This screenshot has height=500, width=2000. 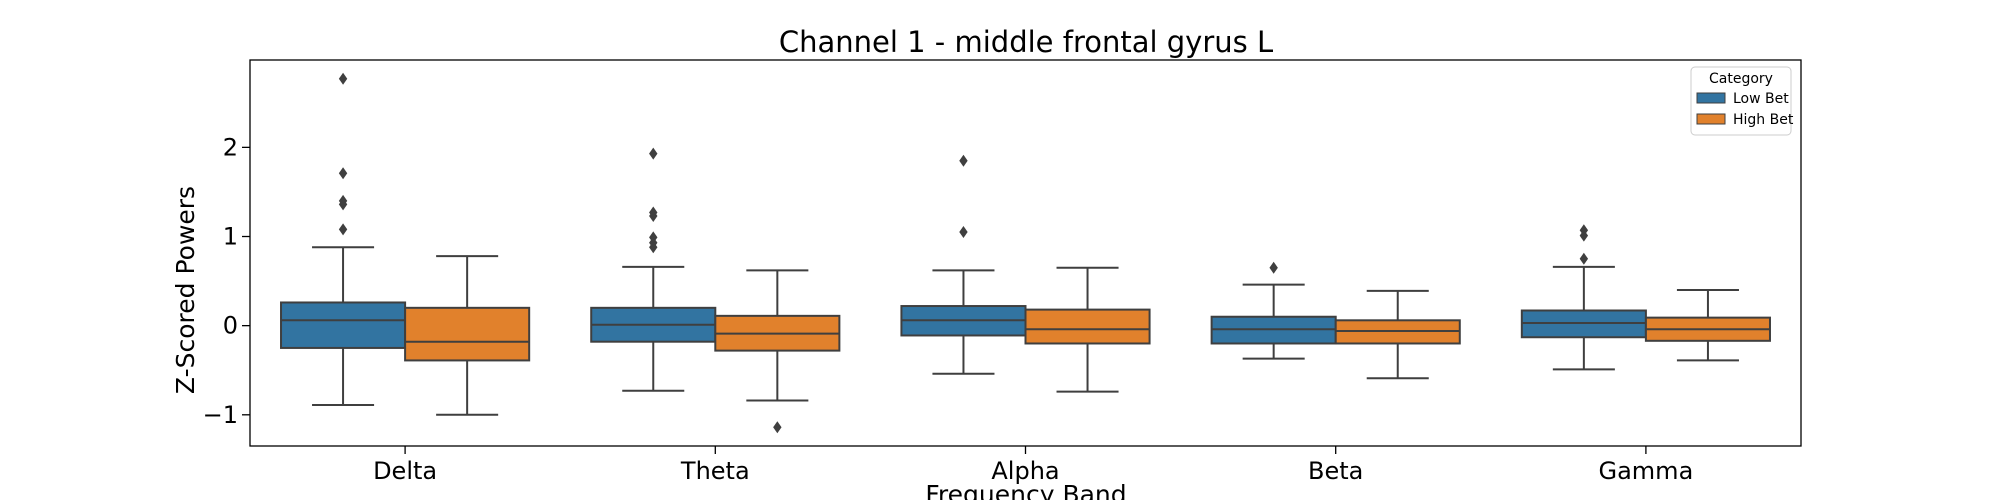 What do you see at coordinates (1026, 42) in the screenshot?
I see `chart-title: Channel 1 - middle frontal gyrus L` at bounding box center [1026, 42].